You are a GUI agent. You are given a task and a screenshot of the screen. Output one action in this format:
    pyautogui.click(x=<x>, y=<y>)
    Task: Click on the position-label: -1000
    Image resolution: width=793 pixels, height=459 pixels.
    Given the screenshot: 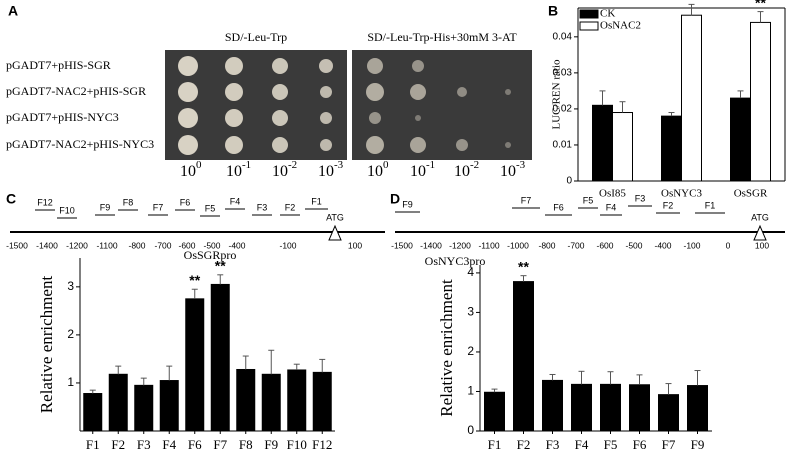 What is the action you would take?
    pyautogui.click(x=518, y=245)
    